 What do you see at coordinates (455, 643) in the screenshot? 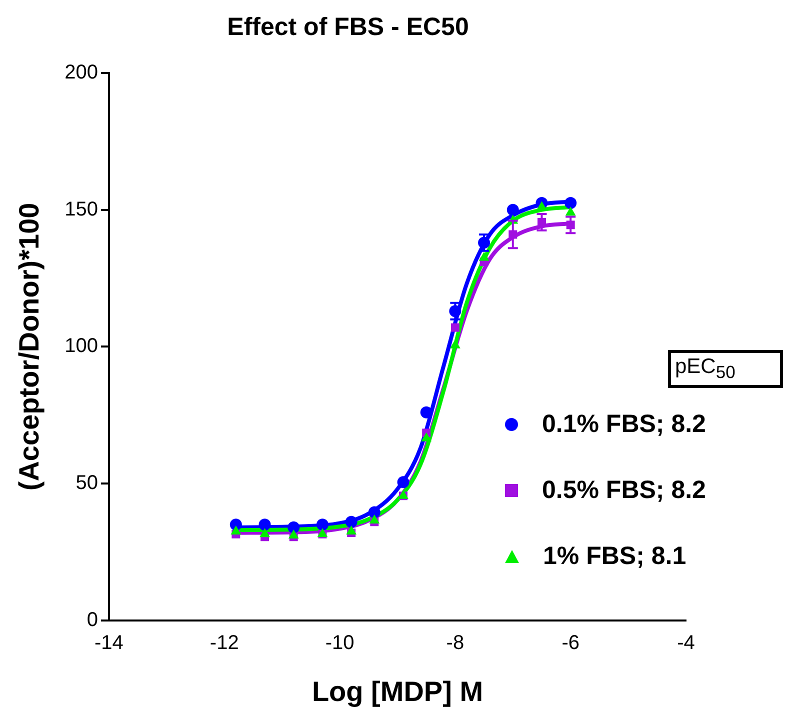
I see `x-tick-label: -8` at bounding box center [455, 643].